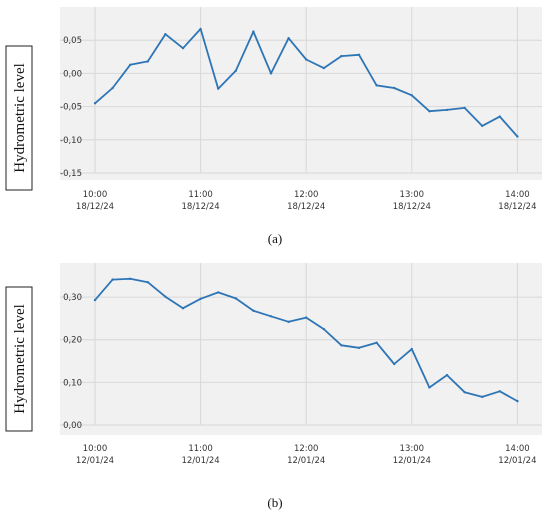 The image size is (550, 513). What do you see at coordinates (72, 41) in the screenshot?
I see `y-tick-label: 0,05` at bounding box center [72, 41].